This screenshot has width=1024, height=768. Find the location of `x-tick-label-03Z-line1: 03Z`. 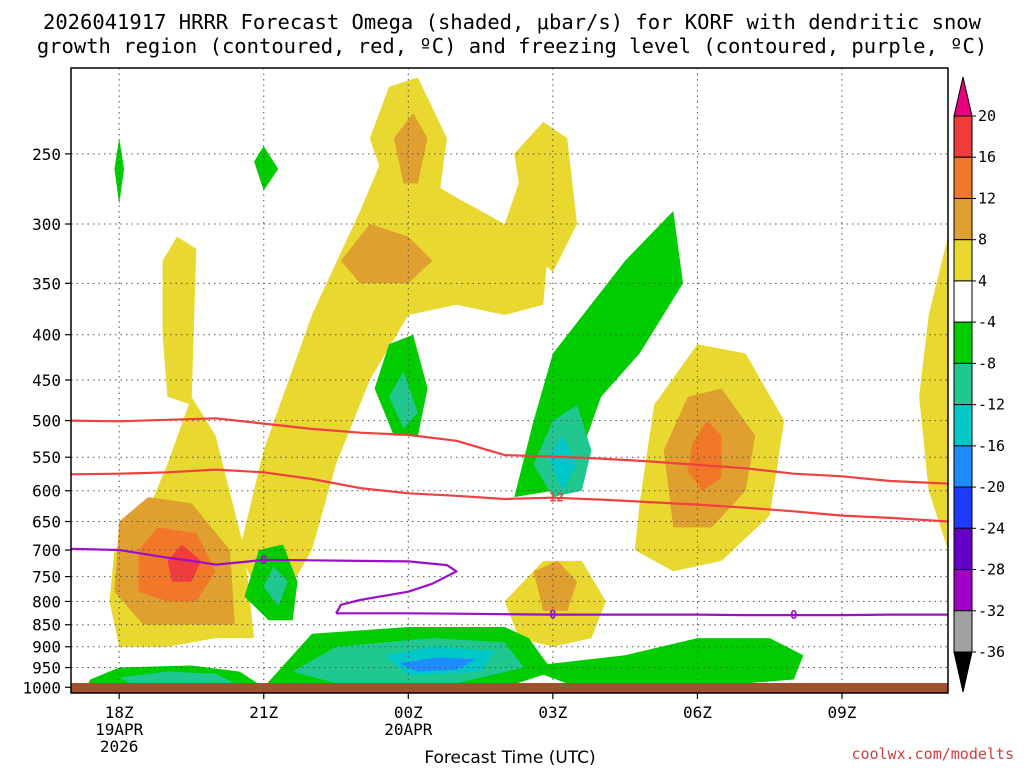

x-tick-label-03Z-line1: 03Z is located at coordinates (552, 712).